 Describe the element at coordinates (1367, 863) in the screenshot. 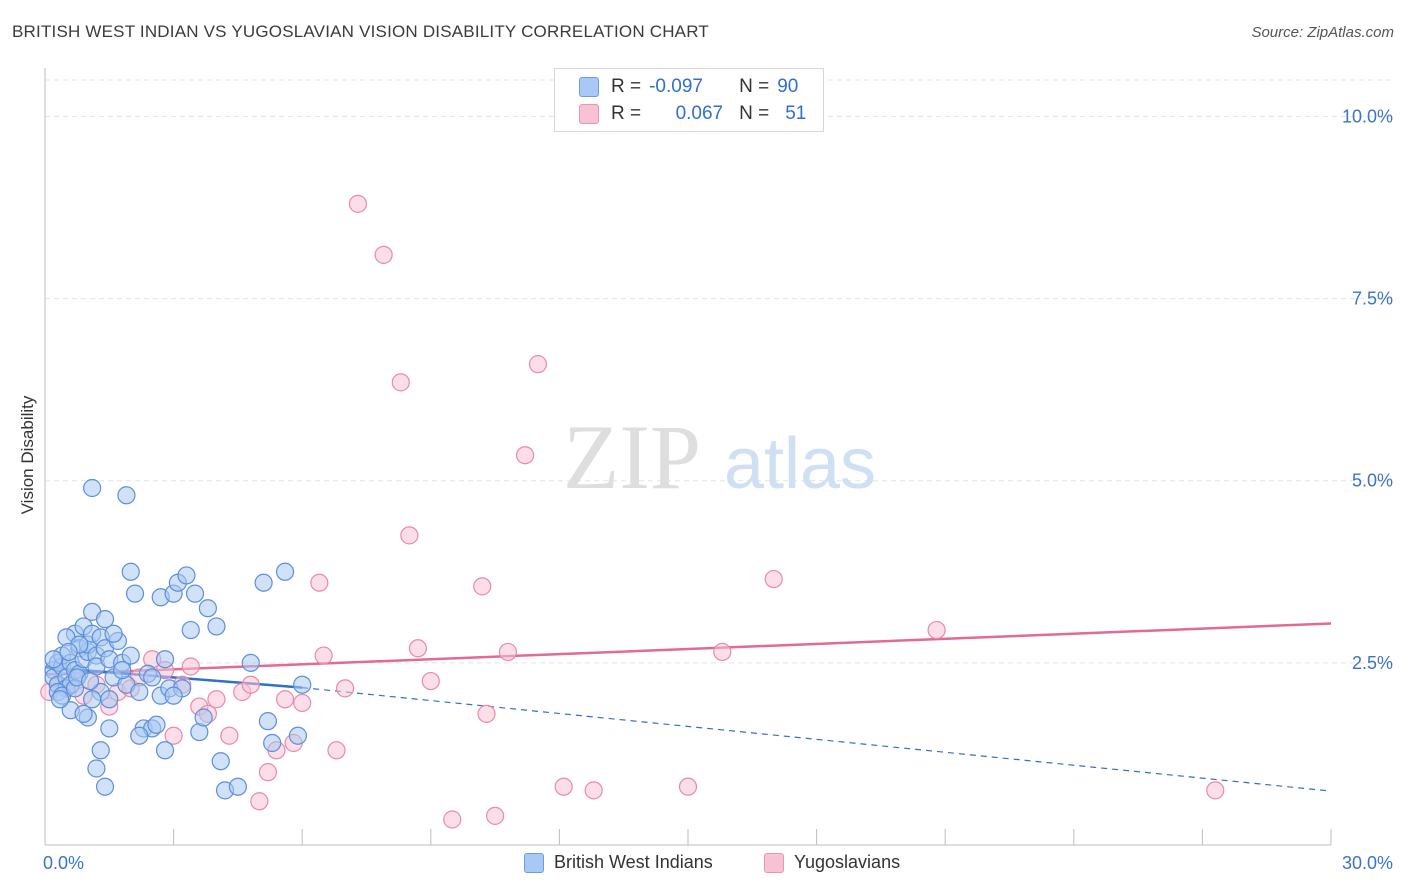

I see `x-tick-label-max: 30.0%` at that location.